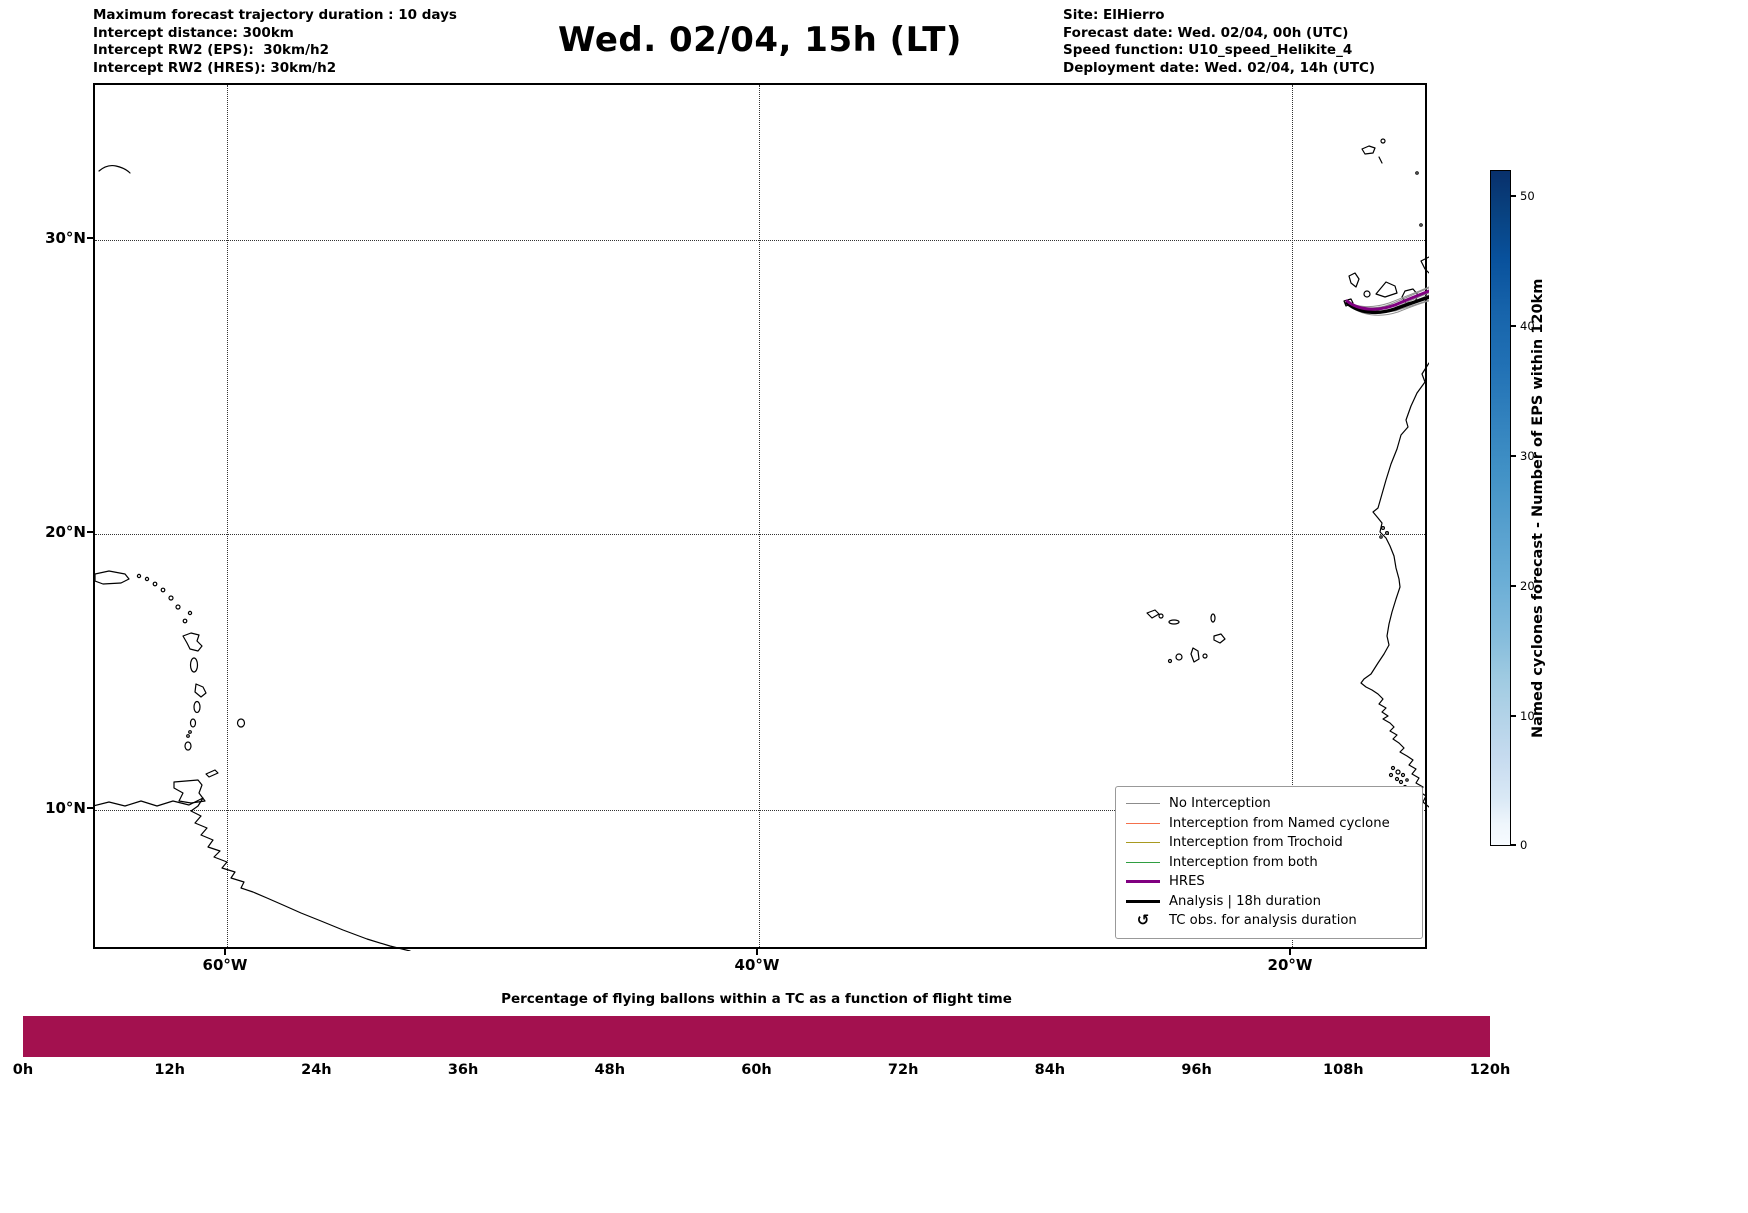 The height and width of the screenshot is (1213, 1748). What do you see at coordinates (1527, 716) in the screenshot?
I see `colorbar-tick-label: 10` at bounding box center [1527, 716].